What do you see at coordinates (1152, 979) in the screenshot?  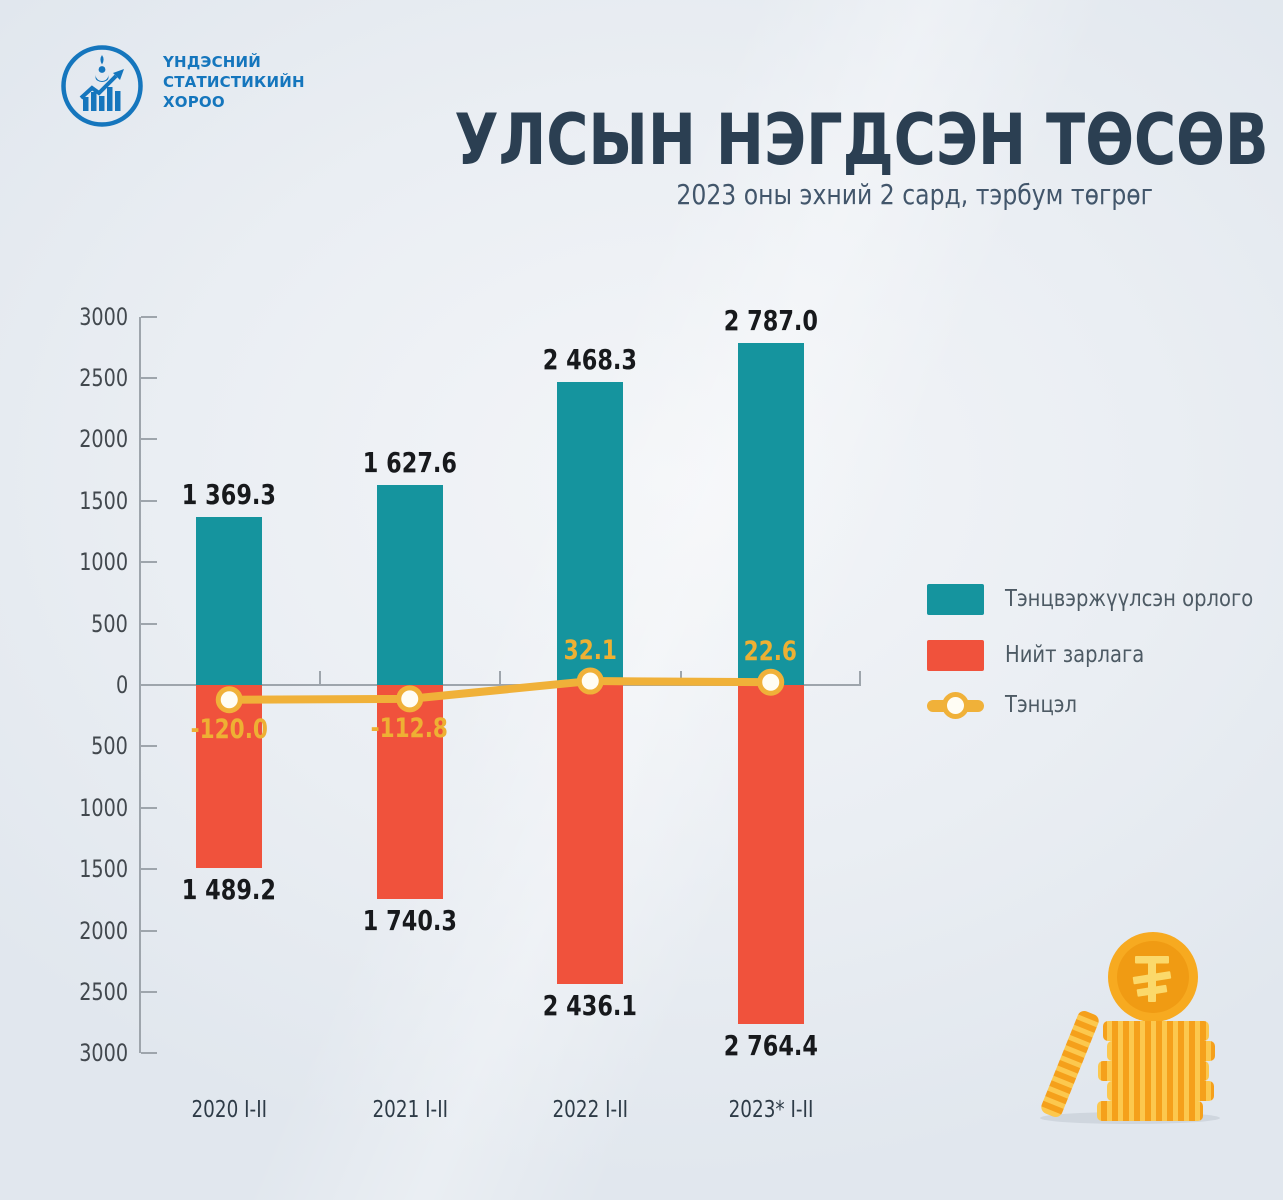 I see `tugrik-symbol-icon` at bounding box center [1152, 979].